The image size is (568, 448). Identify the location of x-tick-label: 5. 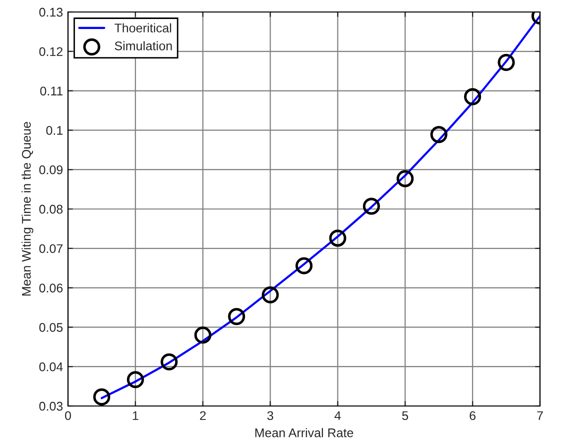
(405, 415).